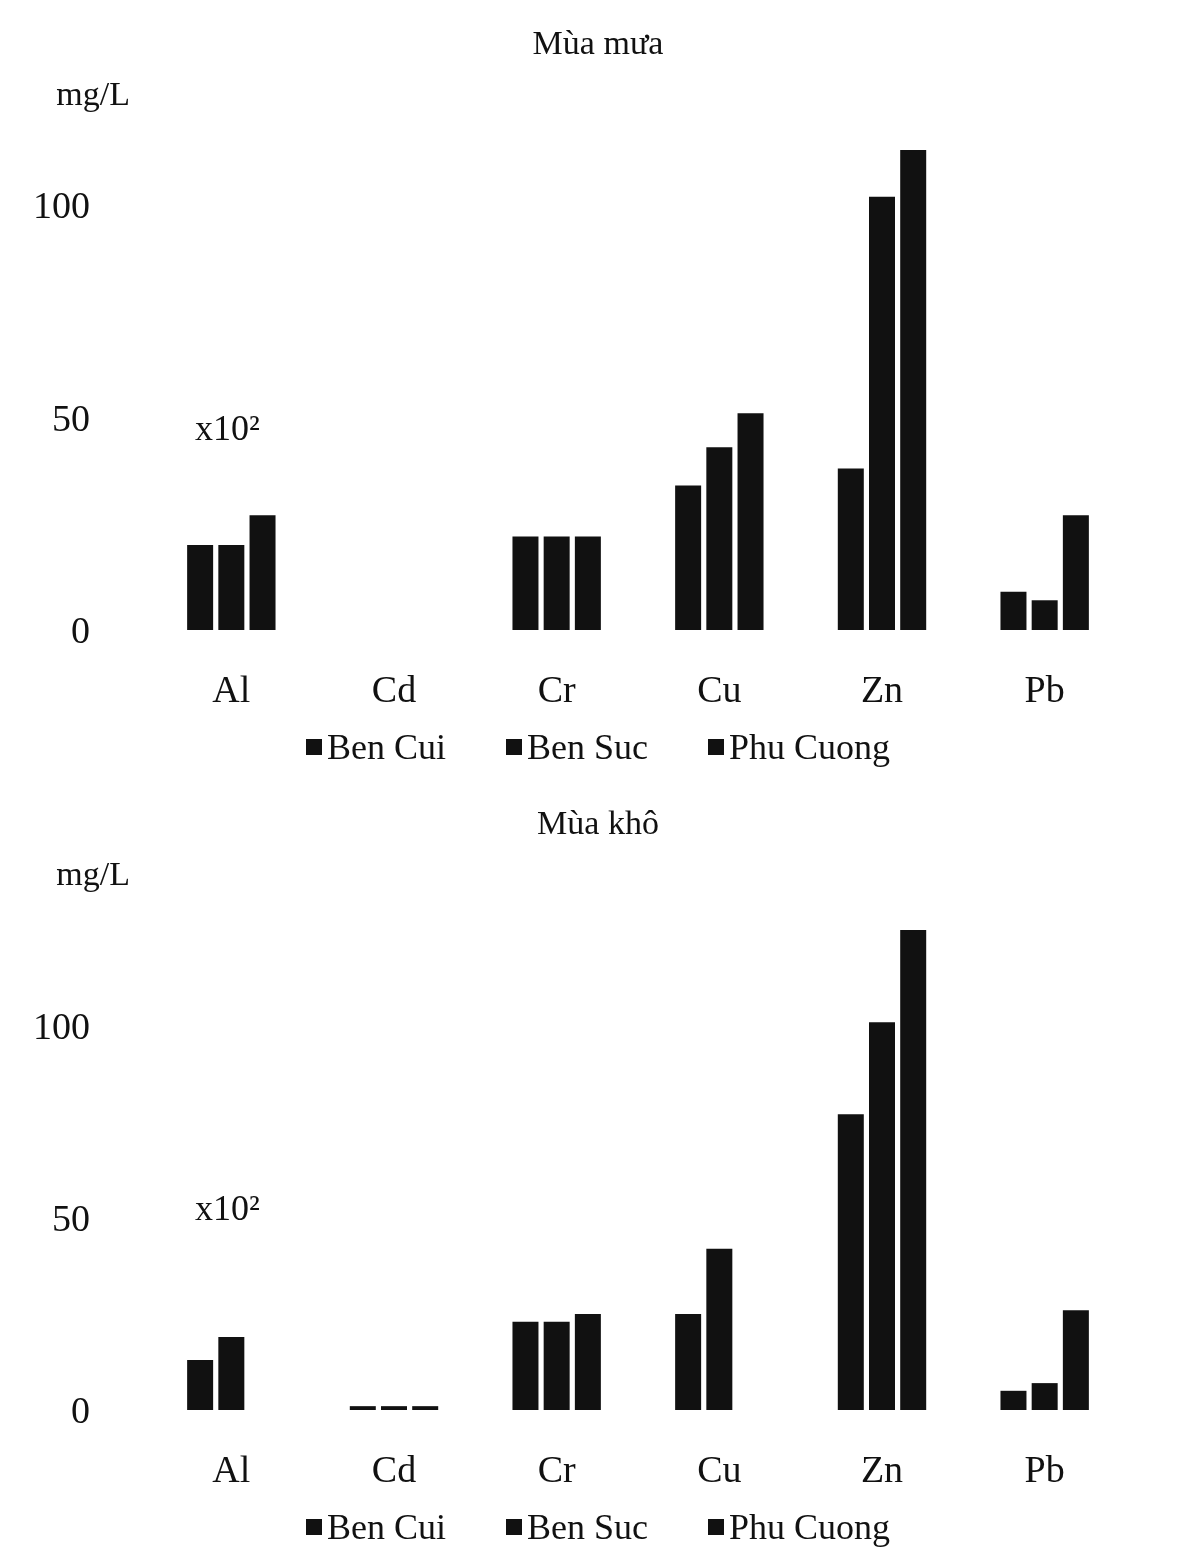 This screenshot has width=1196, height=1568. Describe the element at coordinates (598, 42) in the screenshot. I see `chart-title: Mùa mưa` at that location.